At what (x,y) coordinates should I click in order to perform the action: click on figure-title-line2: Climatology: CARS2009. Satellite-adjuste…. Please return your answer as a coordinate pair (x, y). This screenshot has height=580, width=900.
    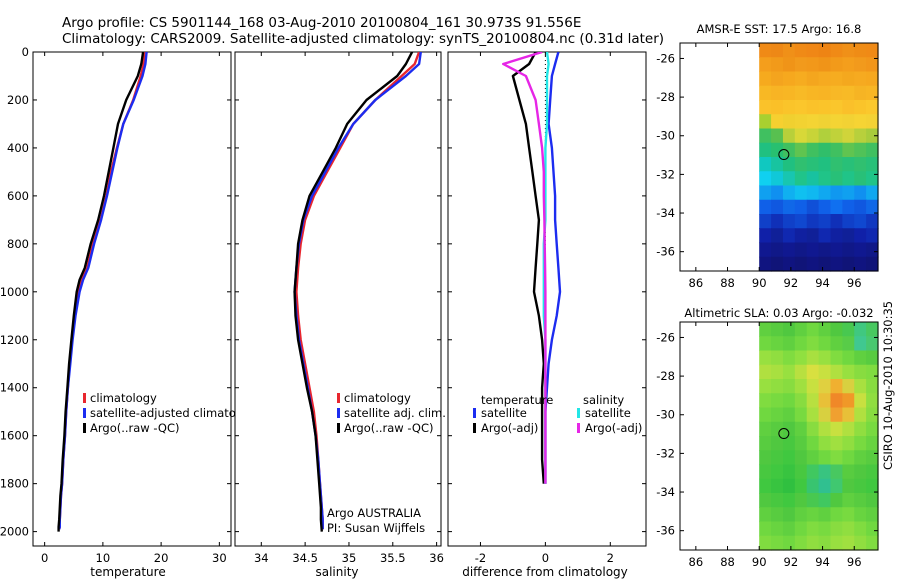
    Looking at the image, I should click on (363, 39).